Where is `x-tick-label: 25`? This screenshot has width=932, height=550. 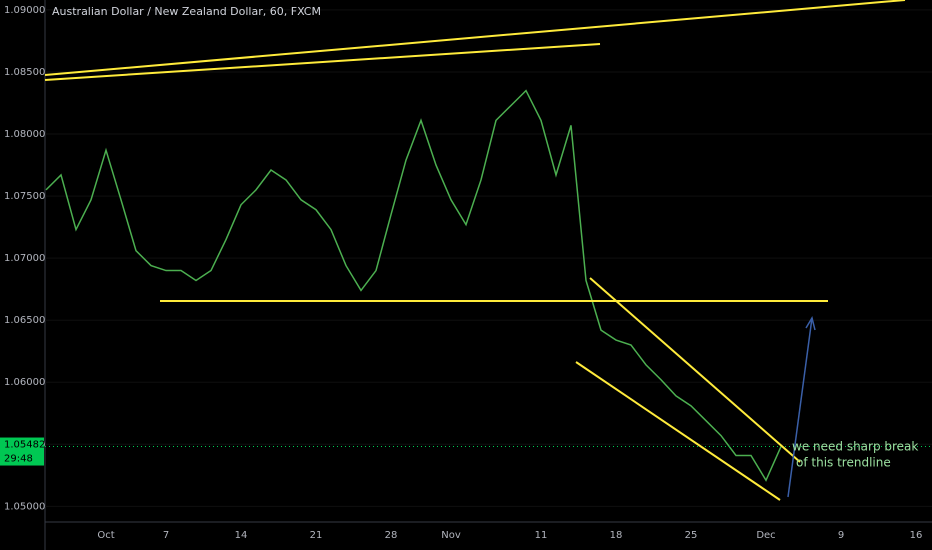 x-tick-label: 25 is located at coordinates (691, 535).